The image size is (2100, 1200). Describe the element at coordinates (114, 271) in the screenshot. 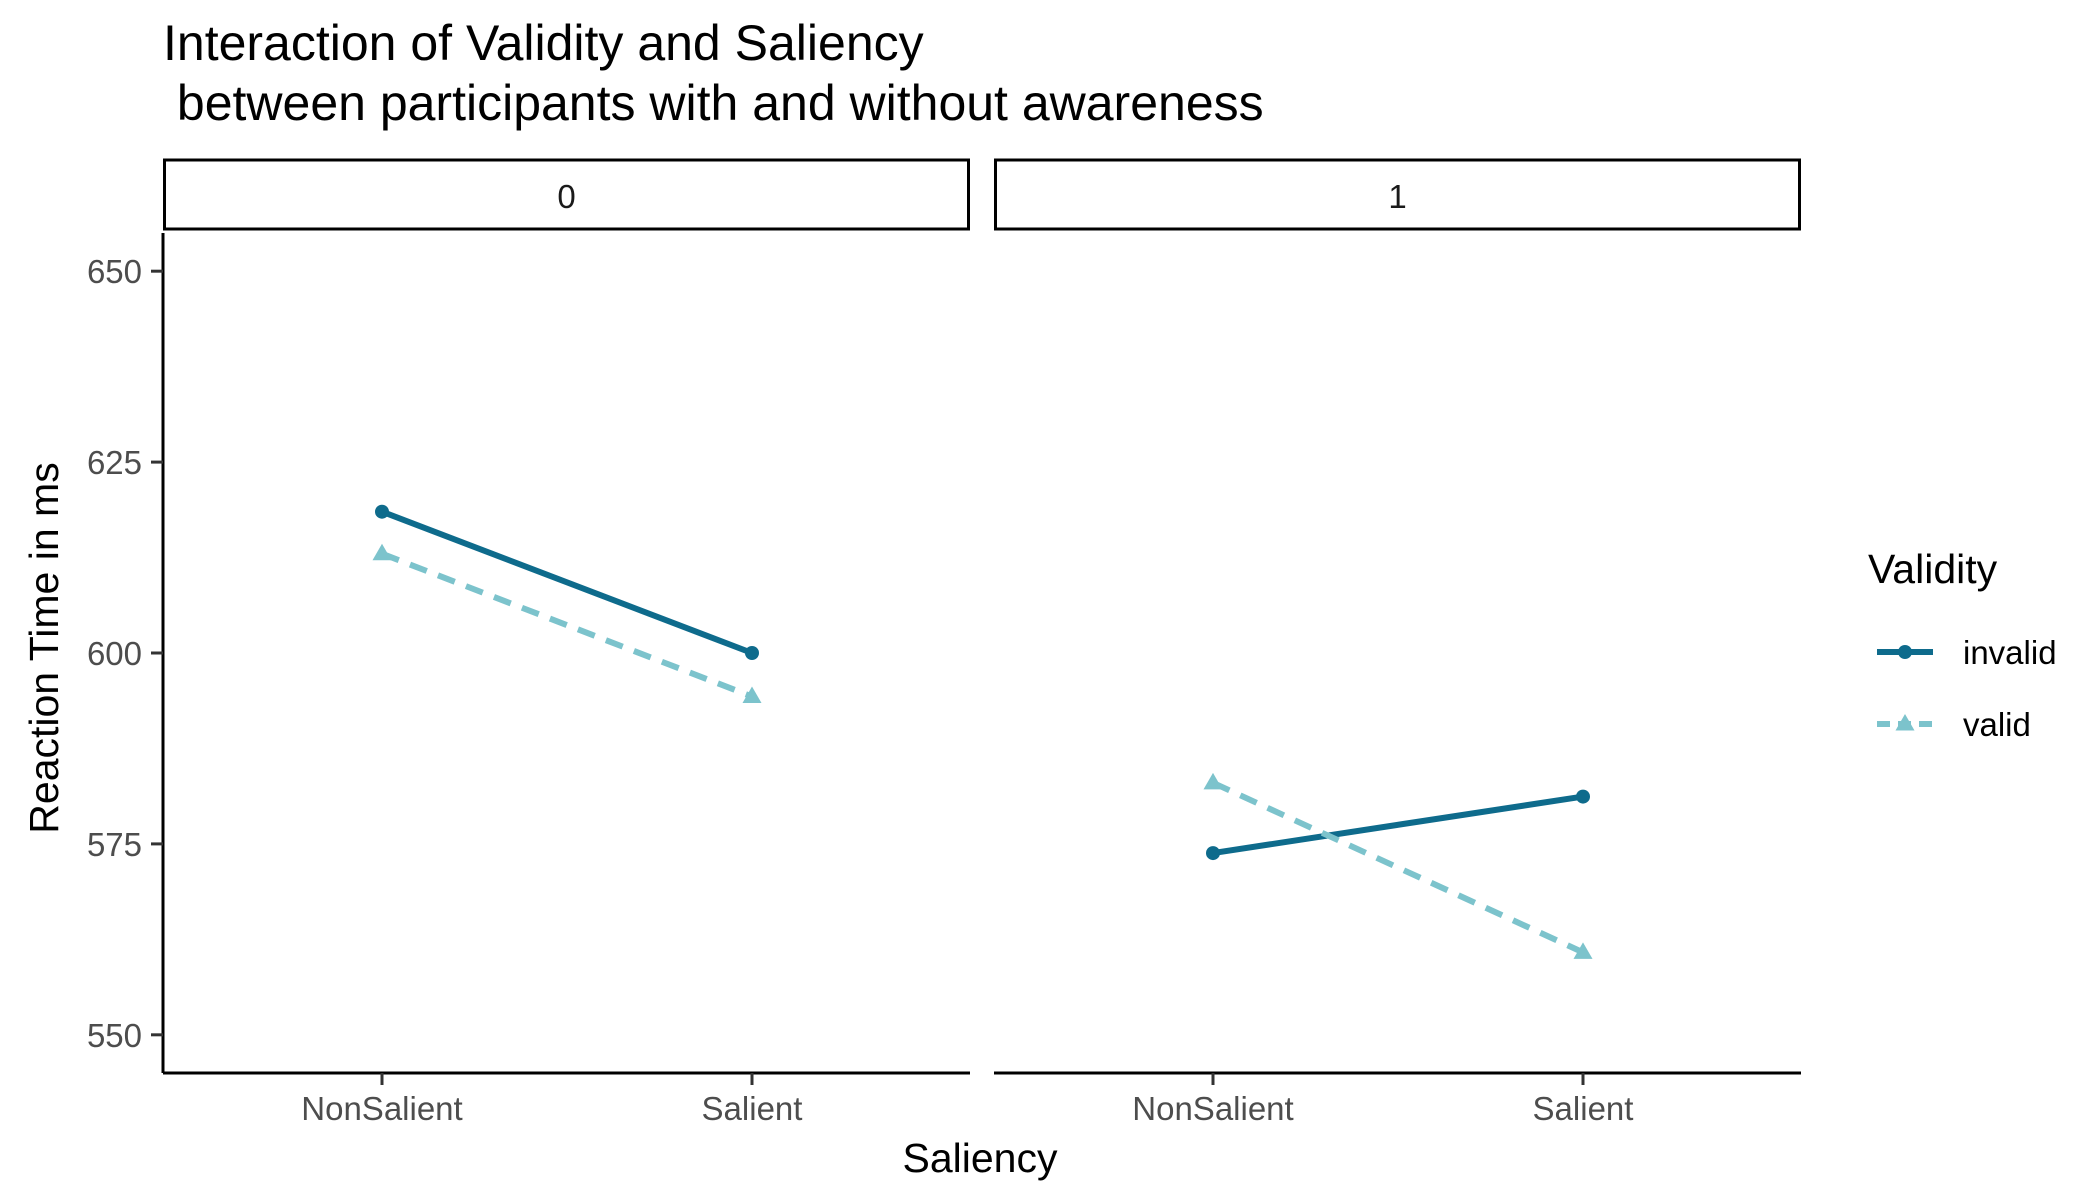

I see `y-tick-label-650: 650` at that location.